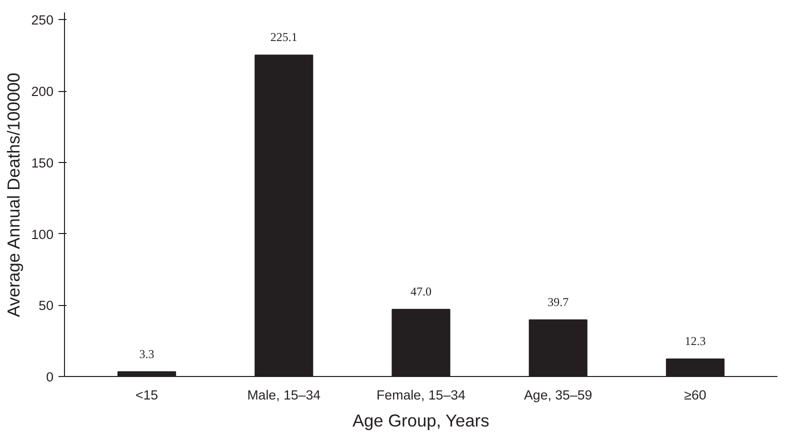  I want to click on data-label: 12.3, so click(695, 341).